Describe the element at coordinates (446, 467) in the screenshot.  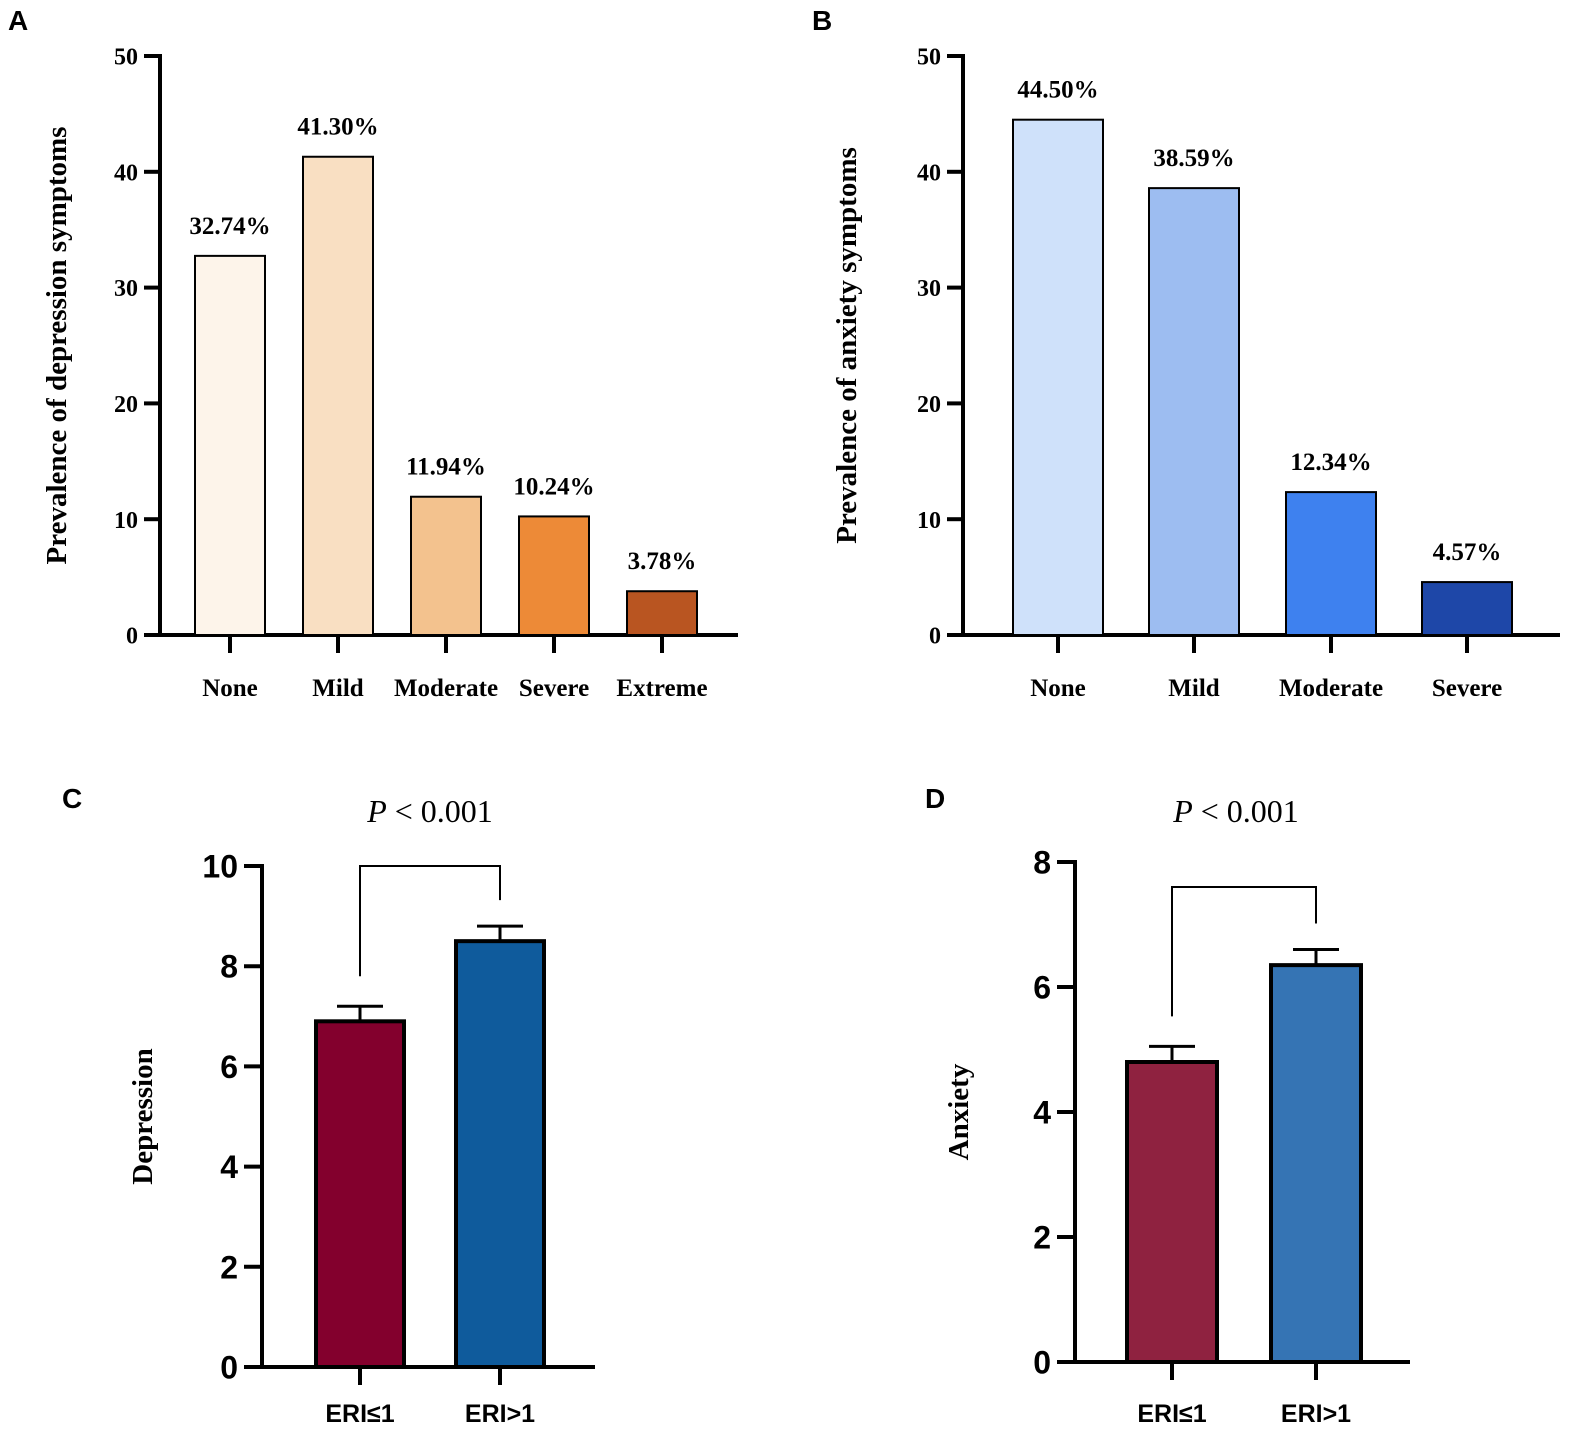
I see `bar-data-label: 11.94%` at that location.